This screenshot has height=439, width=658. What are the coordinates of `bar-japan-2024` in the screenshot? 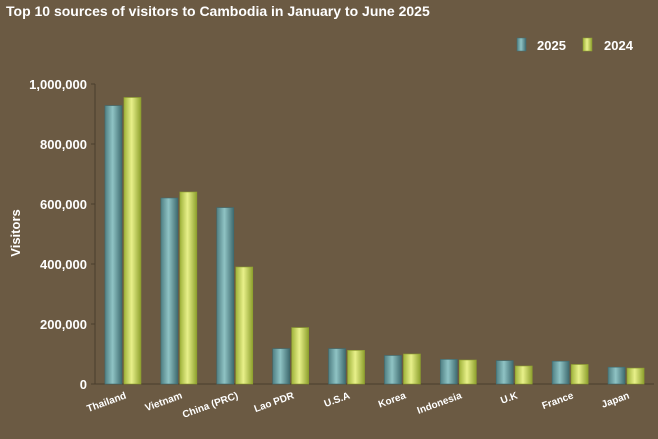 It's located at (635, 376).